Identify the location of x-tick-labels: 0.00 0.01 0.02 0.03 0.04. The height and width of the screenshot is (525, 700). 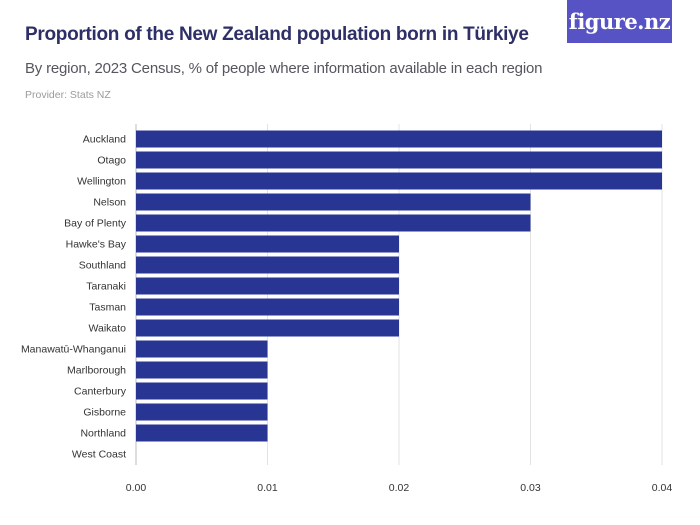
(399, 488).